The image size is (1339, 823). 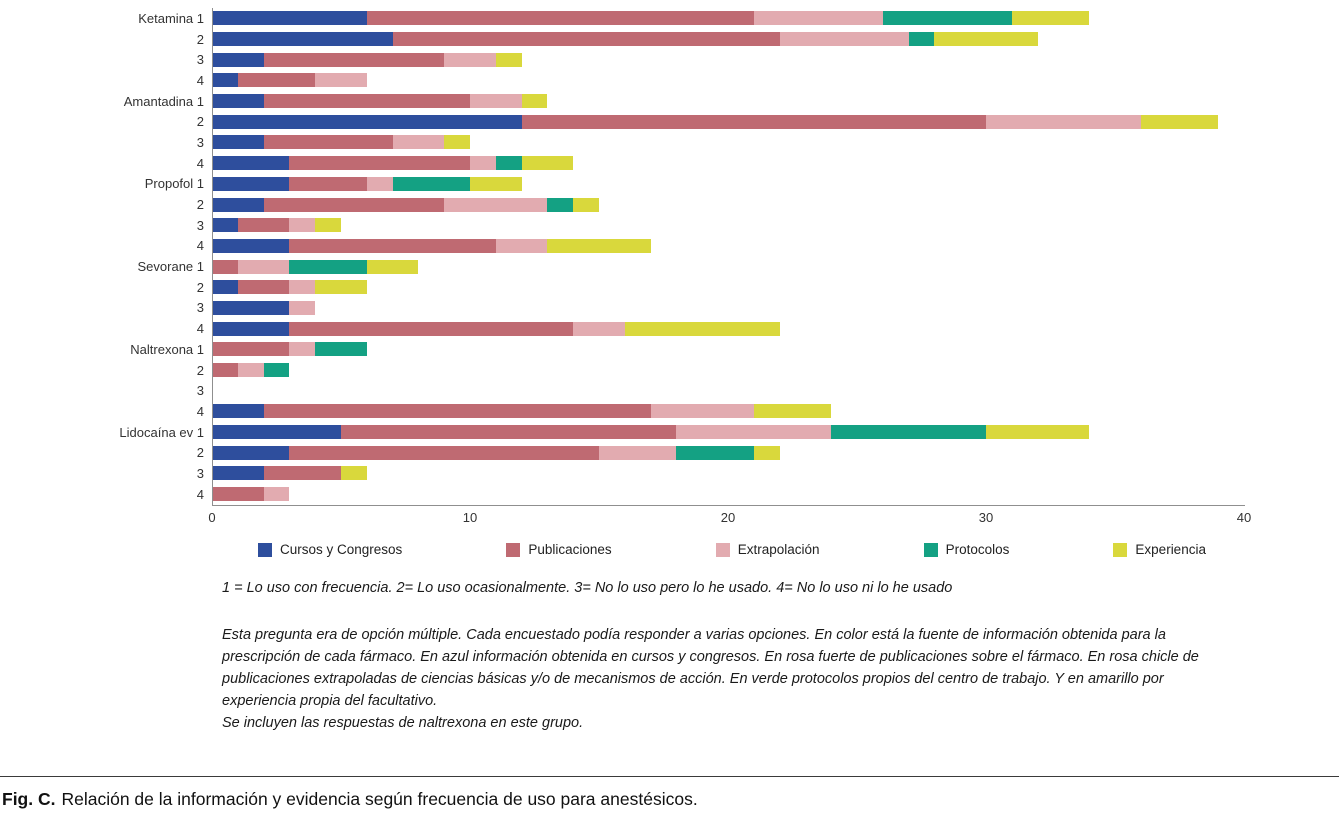 I want to click on x-tick-label: 0, so click(x=212, y=517).